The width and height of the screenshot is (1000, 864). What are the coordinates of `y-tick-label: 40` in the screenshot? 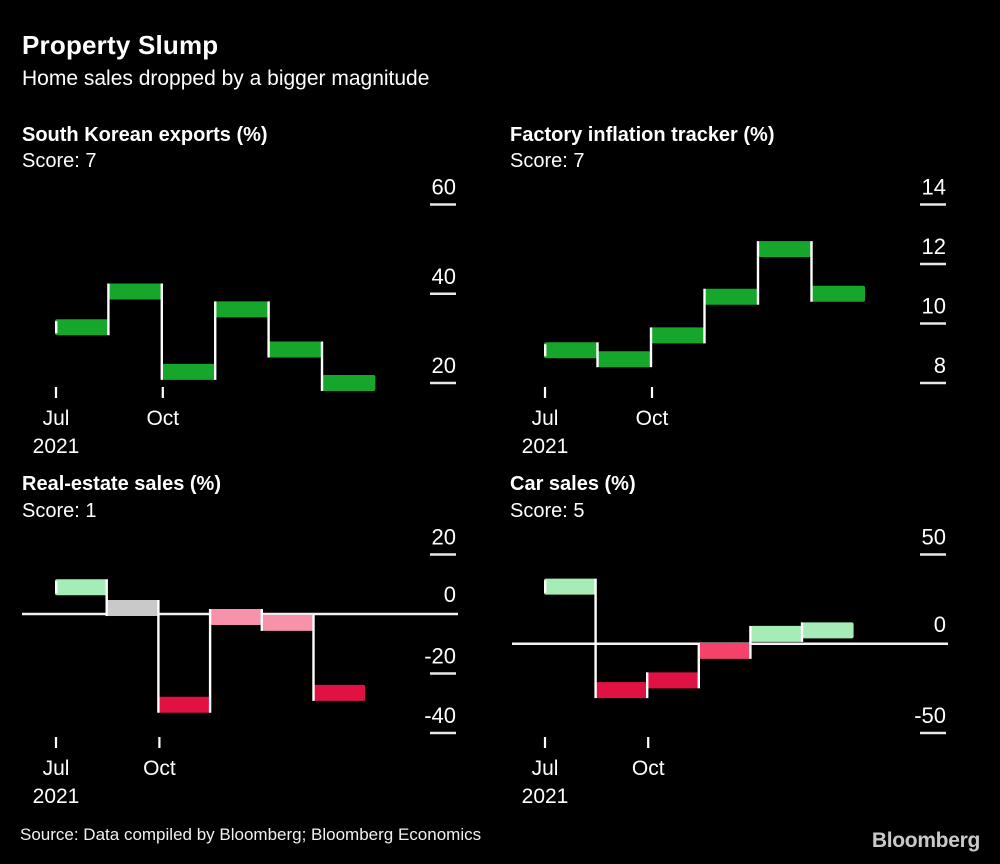 It's located at (444, 276).